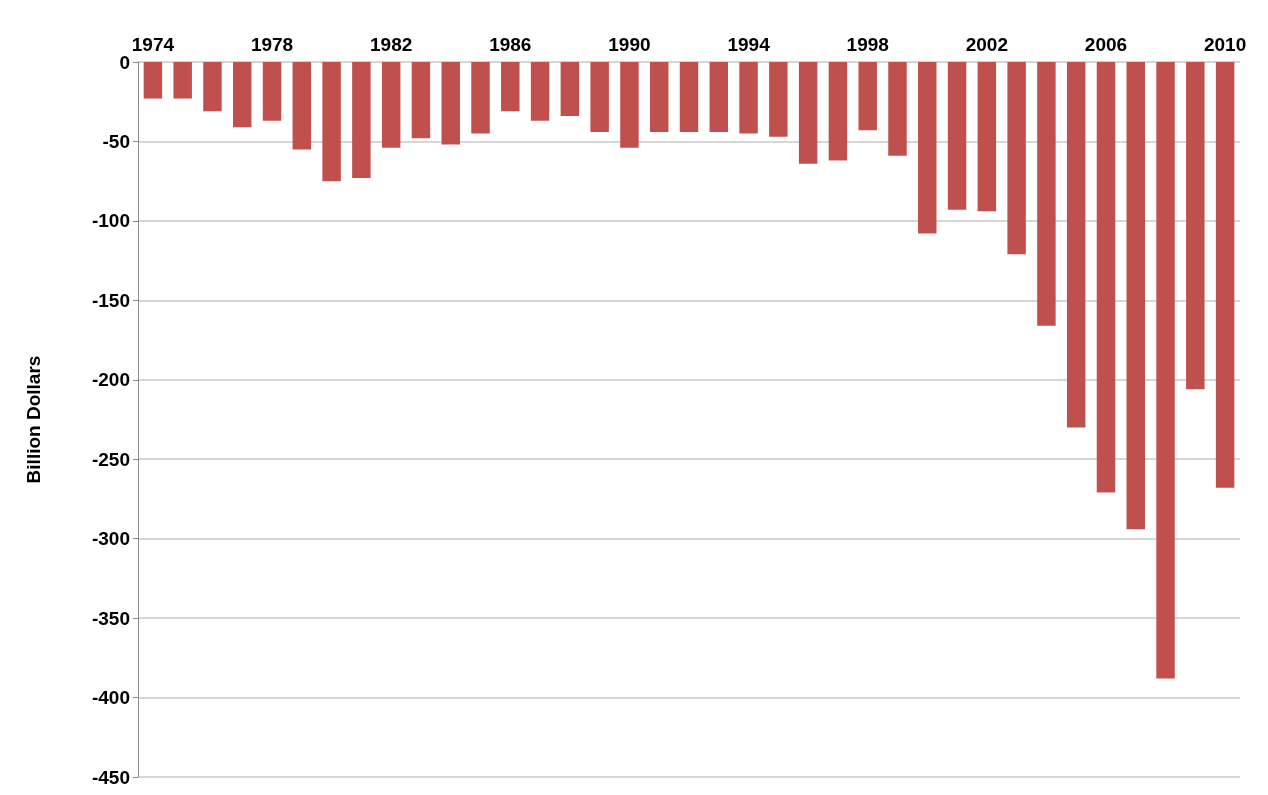 This screenshot has width=1268, height=795. I want to click on x-tick-label: 2010, so click(1225, 44).